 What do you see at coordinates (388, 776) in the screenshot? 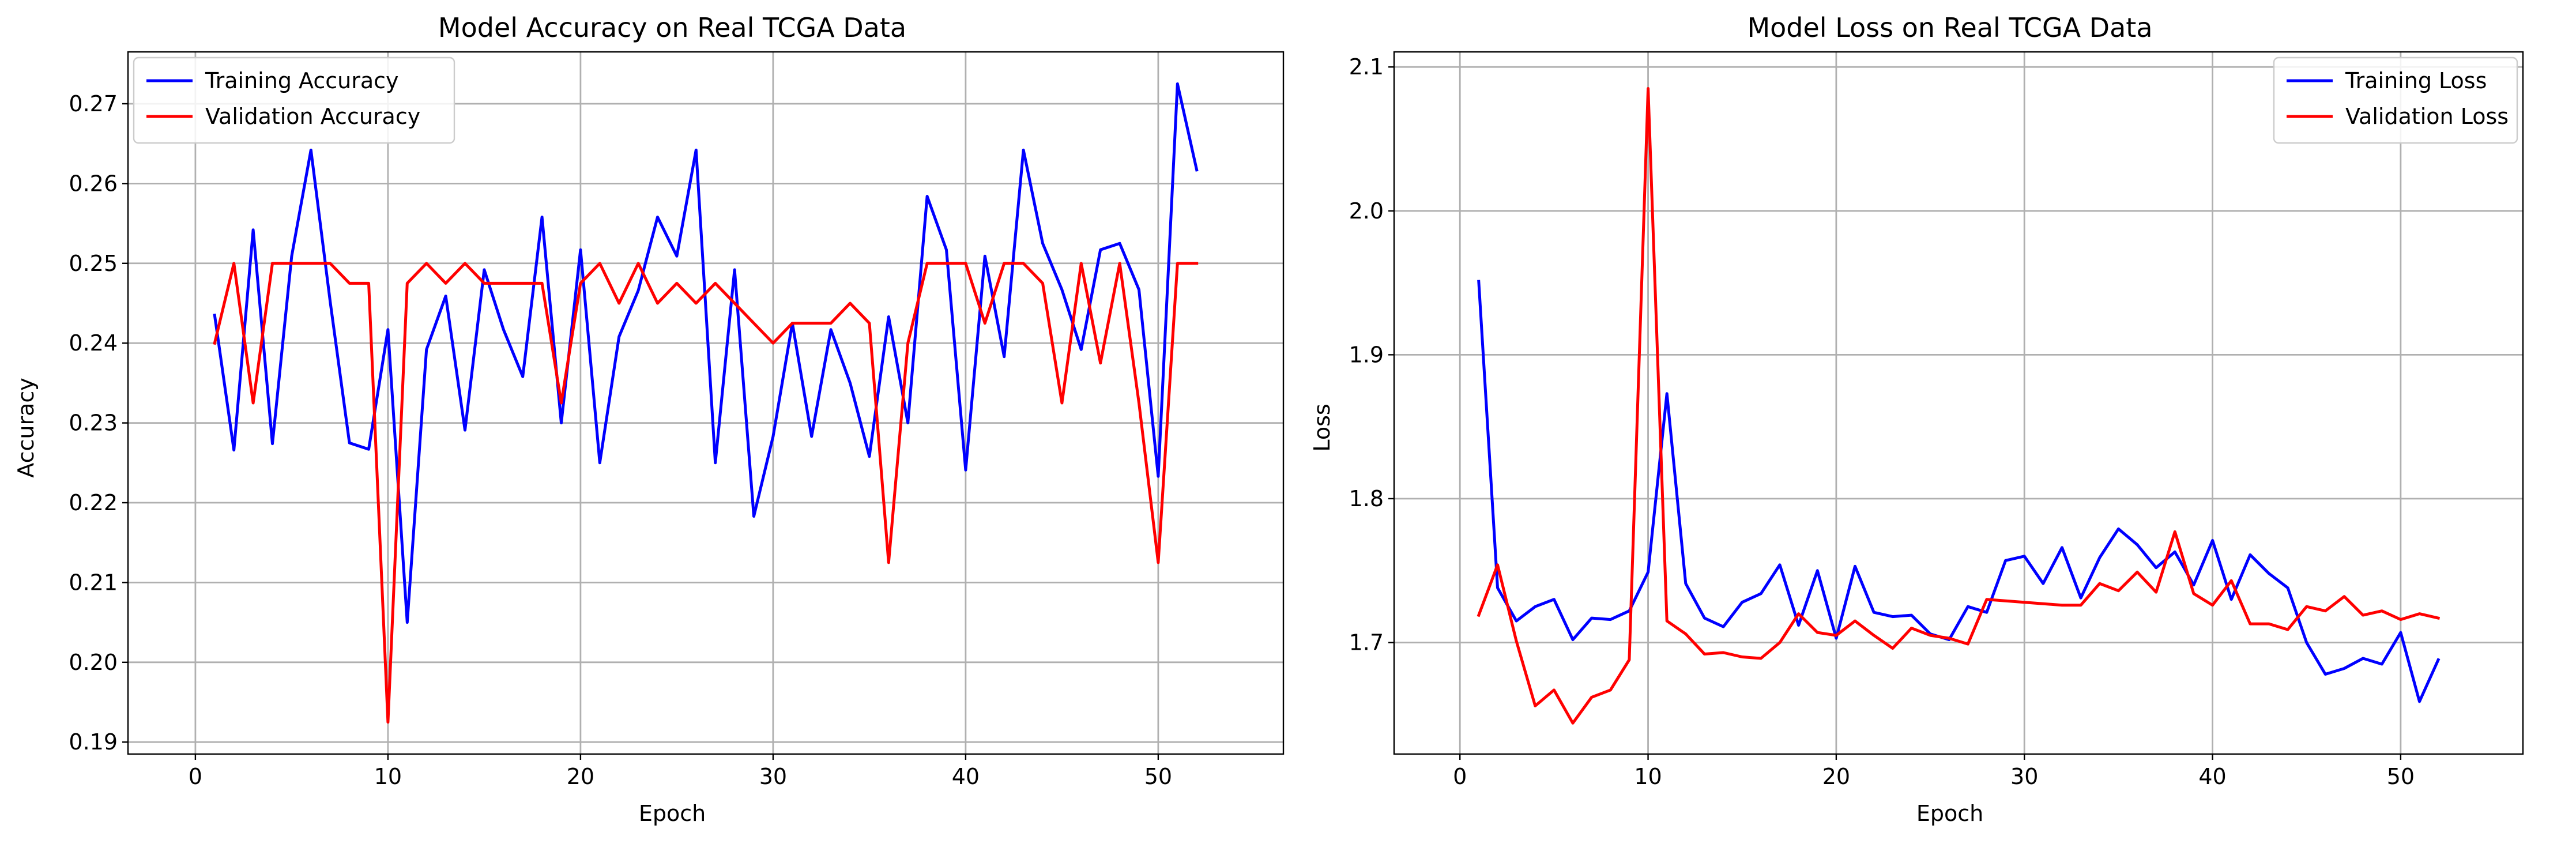
I see `accuracy-x-tick-label: 10` at bounding box center [388, 776].